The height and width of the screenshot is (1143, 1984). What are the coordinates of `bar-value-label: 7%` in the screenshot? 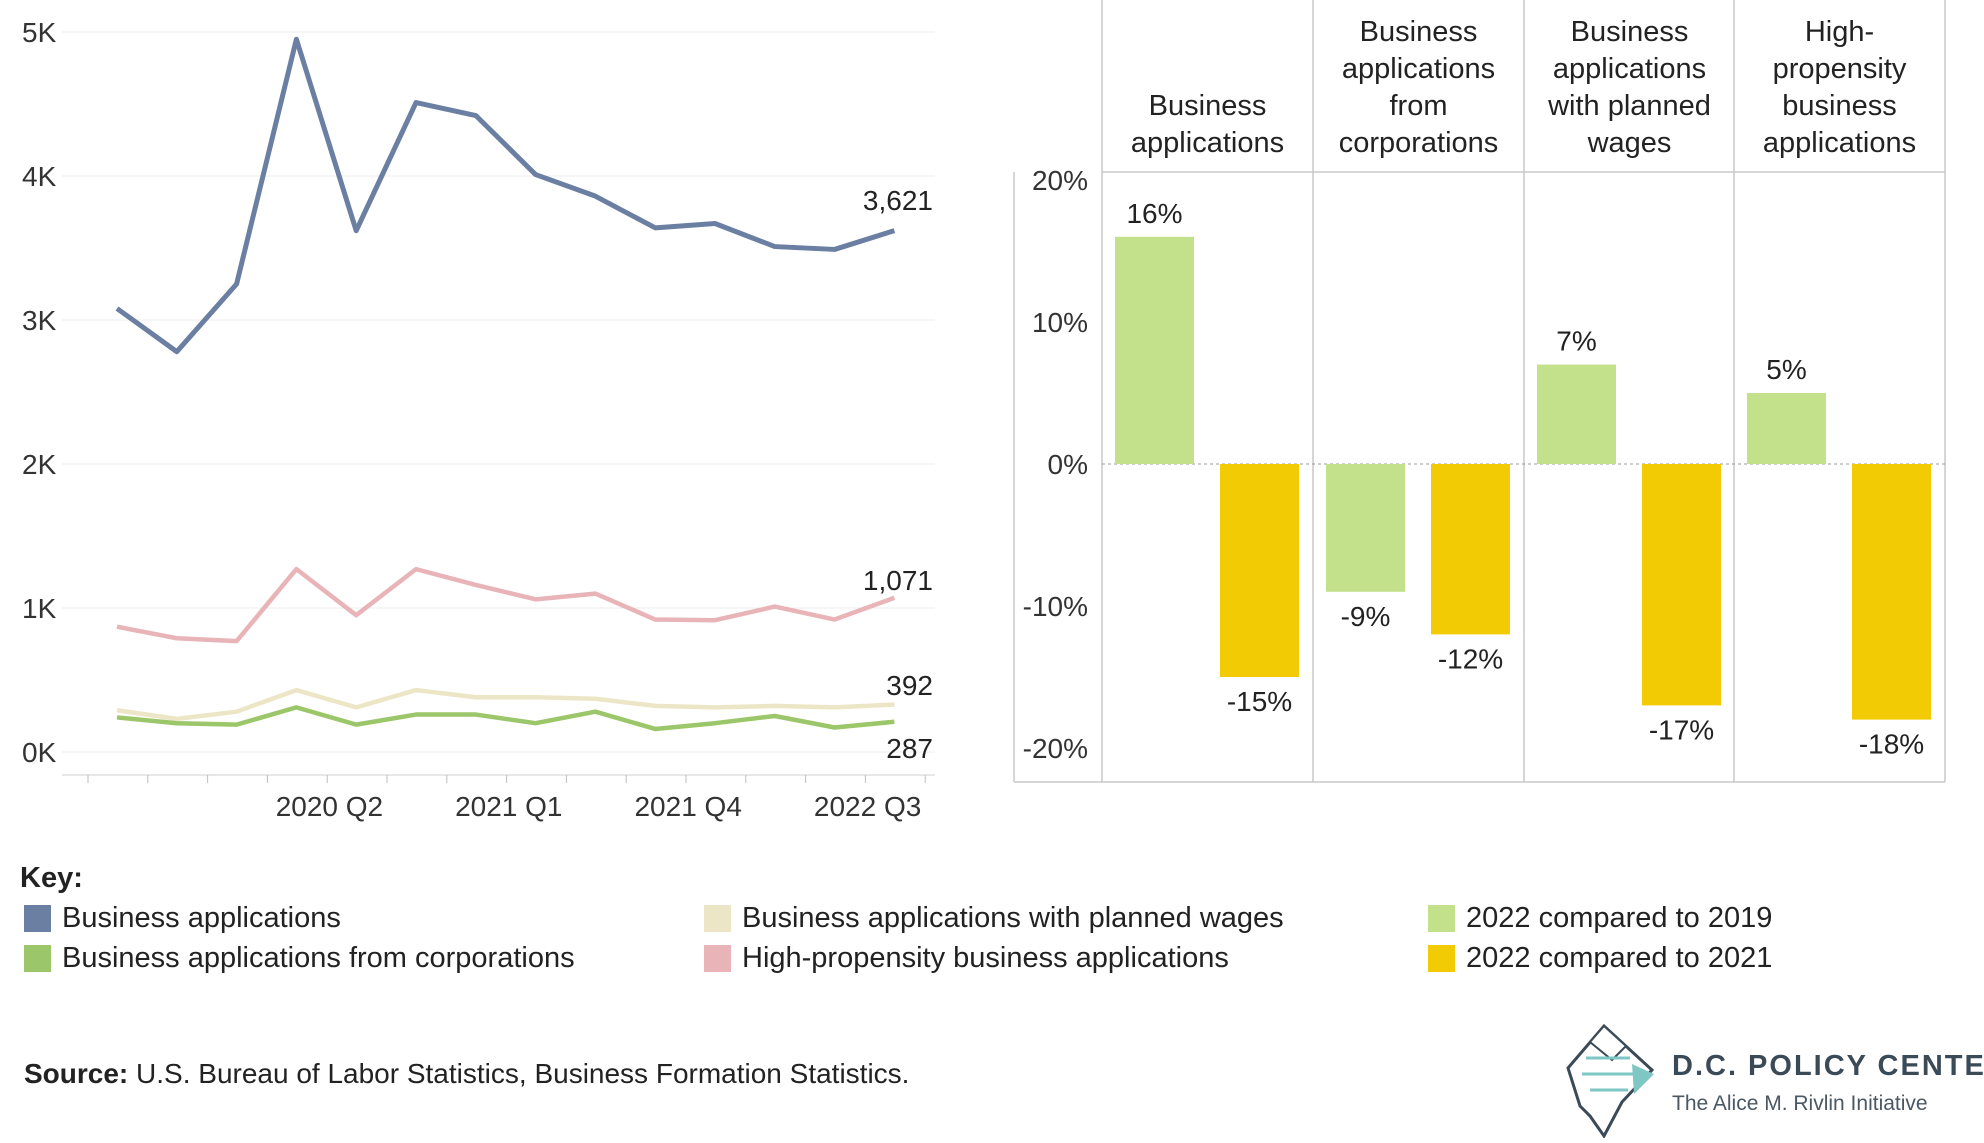 It's located at (1576, 341).